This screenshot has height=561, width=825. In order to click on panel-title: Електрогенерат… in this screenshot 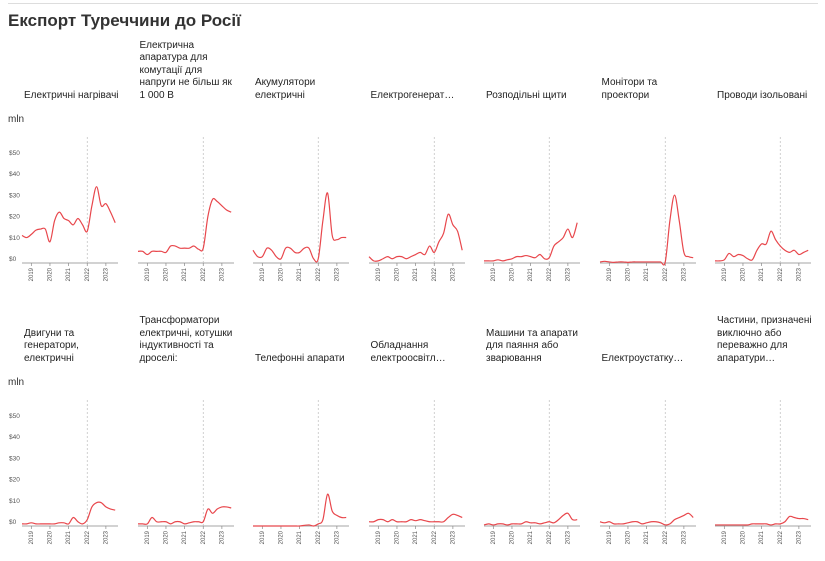, I will do `click(412, 95)`.